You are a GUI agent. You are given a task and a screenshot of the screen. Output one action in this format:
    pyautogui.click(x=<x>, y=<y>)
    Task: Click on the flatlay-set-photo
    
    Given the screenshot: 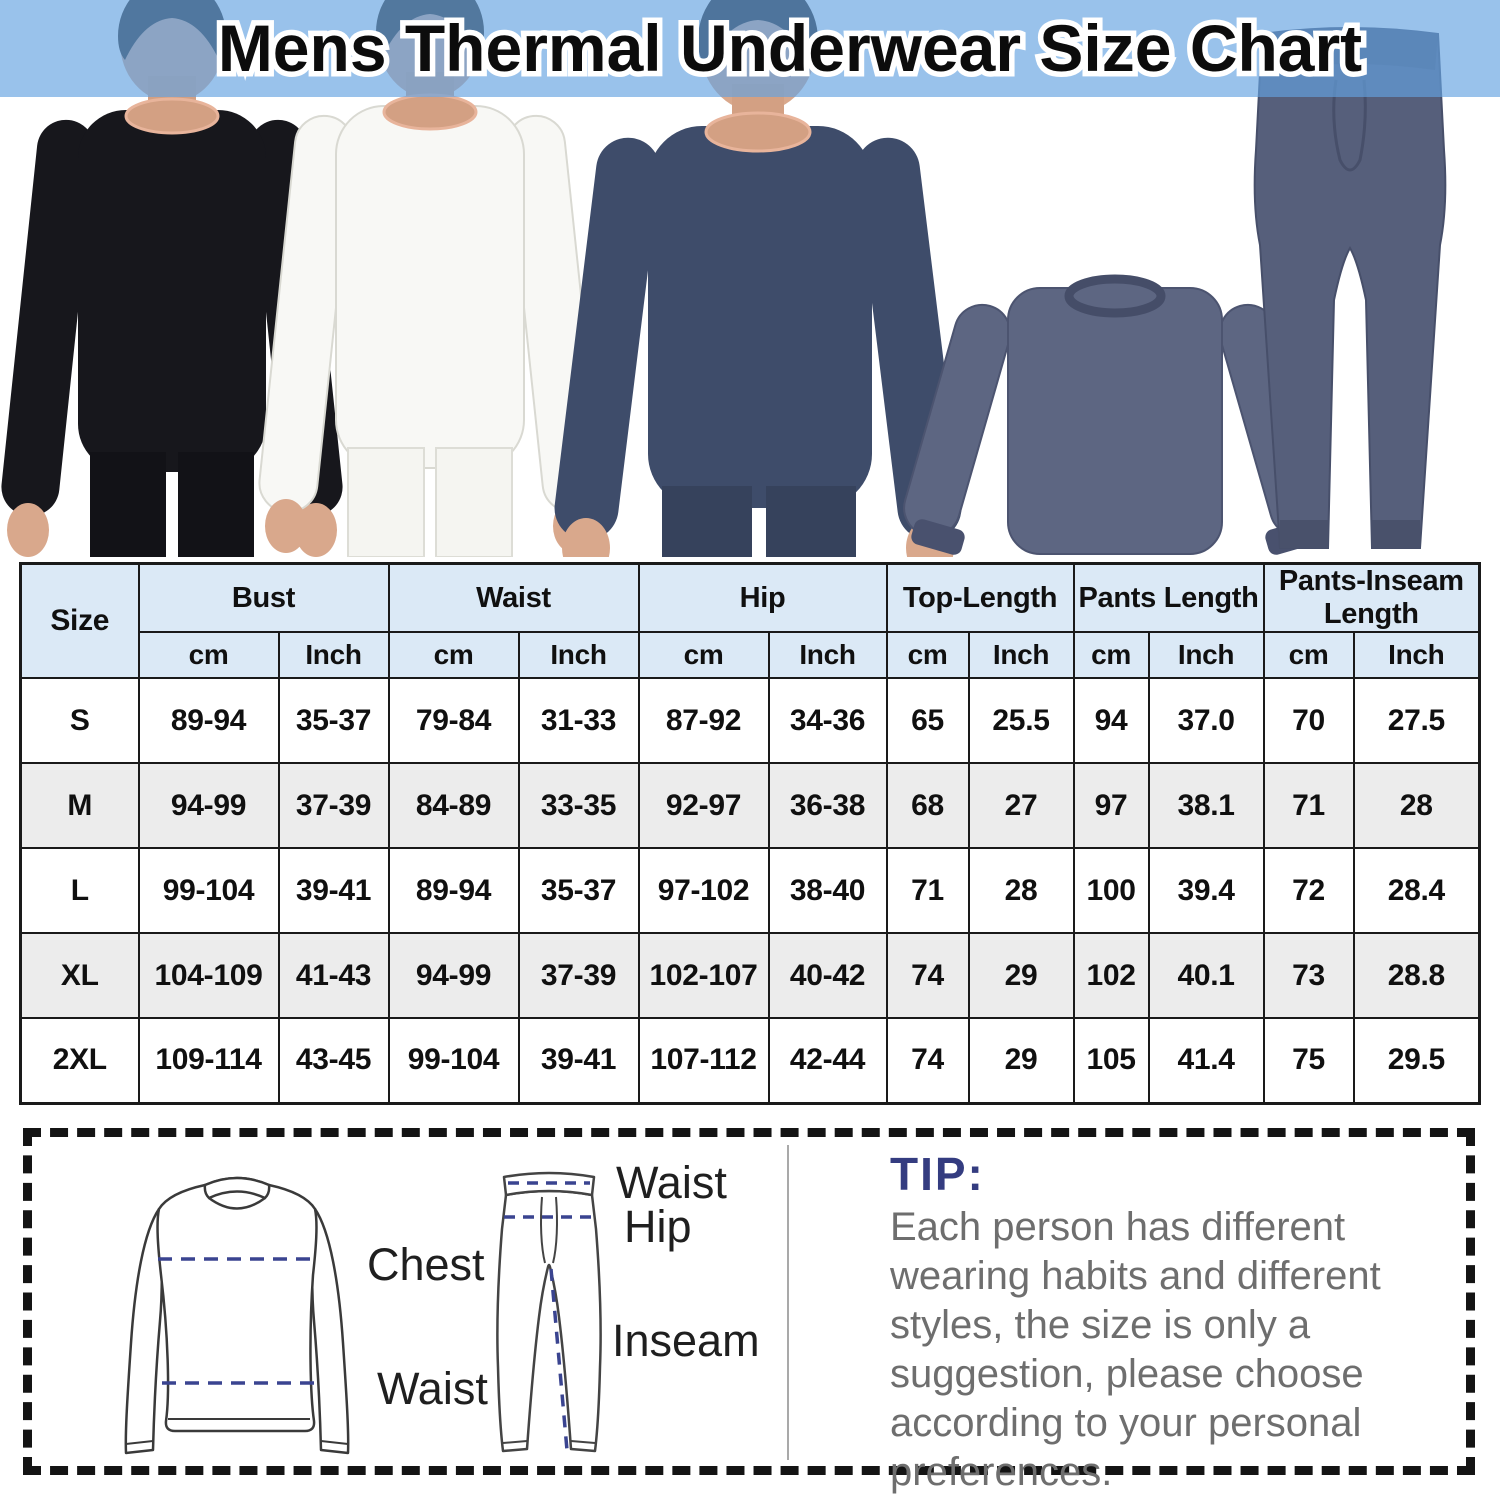 What is the action you would take?
    pyautogui.click(x=1175, y=291)
    